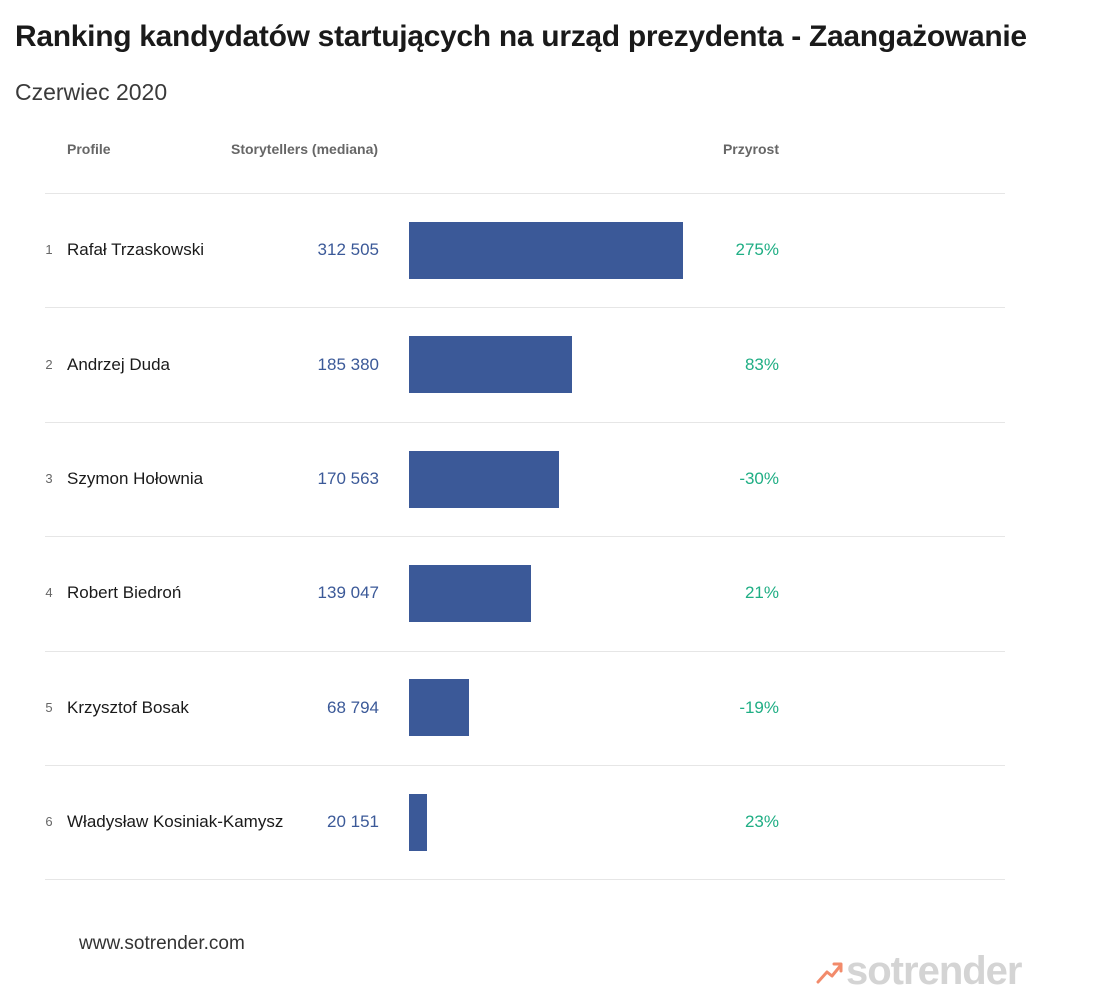 The width and height of the screenshot is (1100, 1000). Describe the element at coordinates (91, 92) in the screenshot. I see `chart-subtitle: Czerwiec 2020` at that location.